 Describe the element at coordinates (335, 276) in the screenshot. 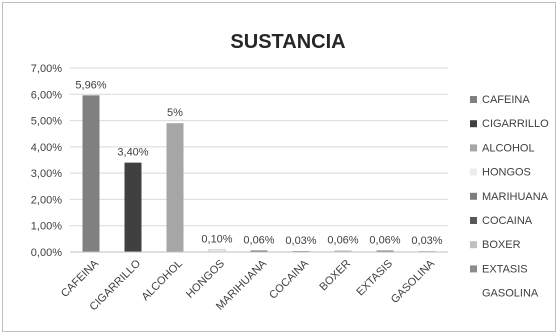

I see `x-tick-label: BOXER` at that location.